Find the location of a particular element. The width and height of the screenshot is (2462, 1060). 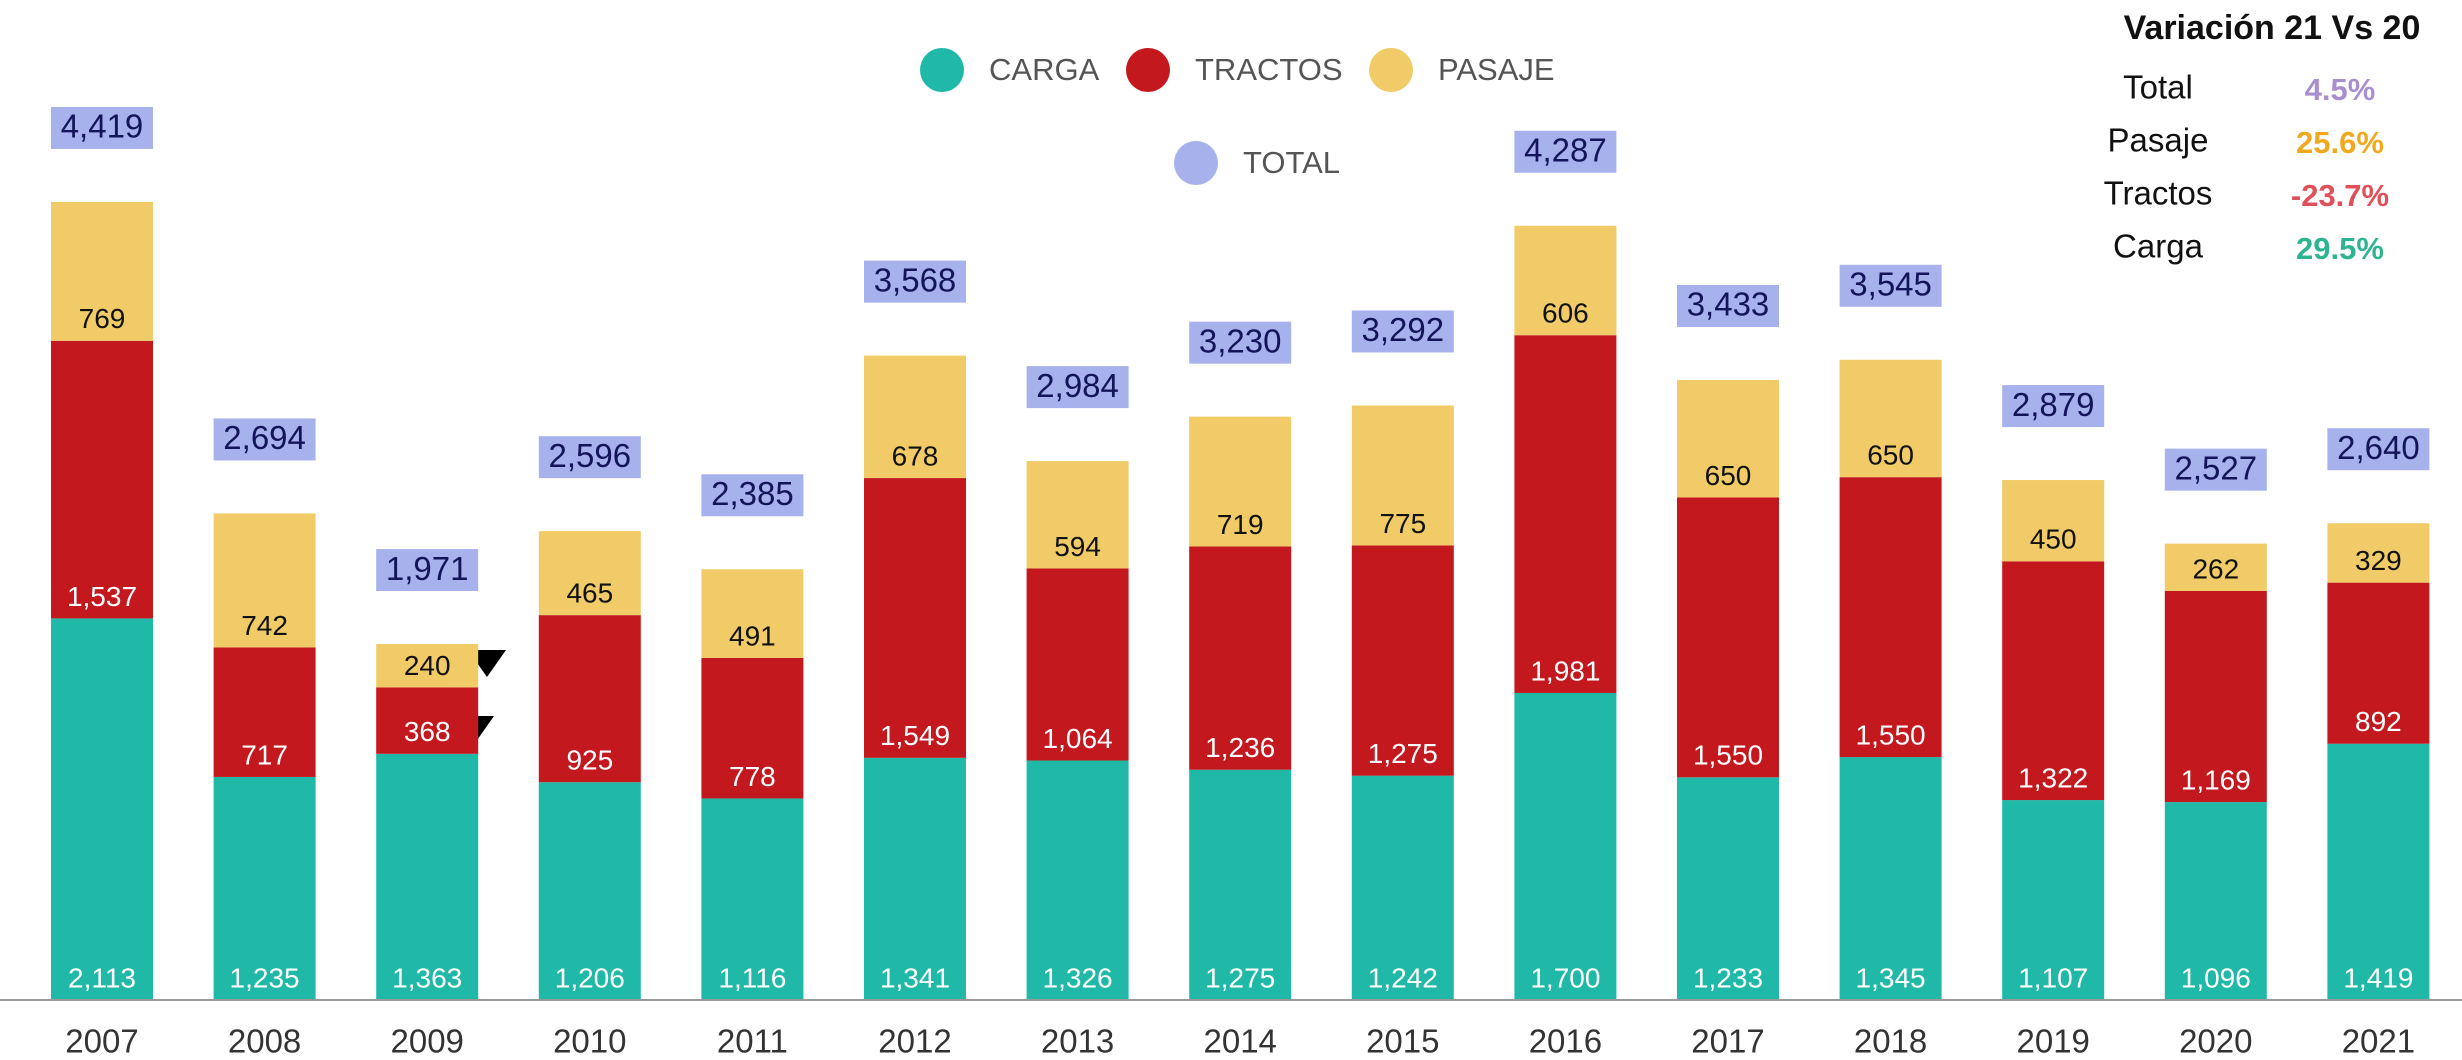

data-label: 717 is located at coordinates (264, 754).